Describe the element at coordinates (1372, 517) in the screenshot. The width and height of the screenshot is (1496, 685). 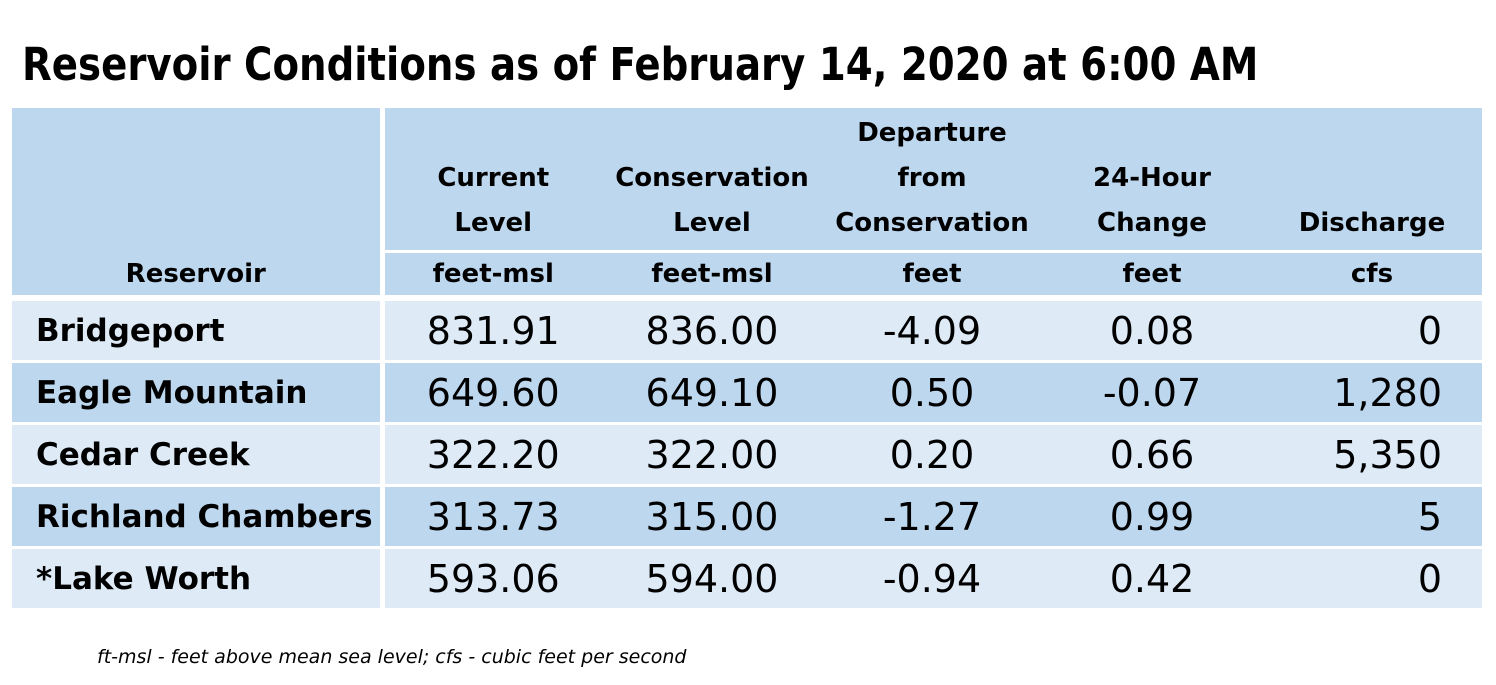
I see `discharge-cell: 5` at that location.